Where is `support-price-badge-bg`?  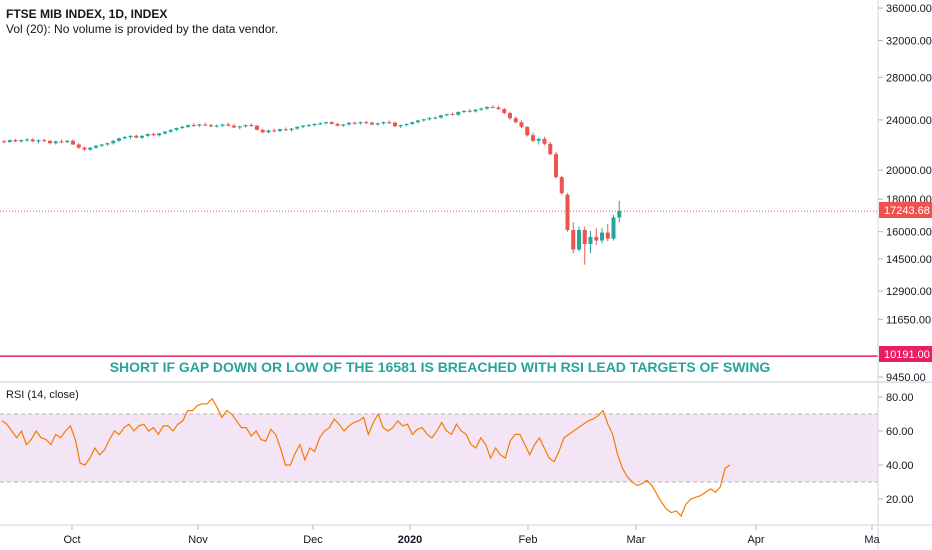
support-price-badge-bg is located at coordinates (905, 354).